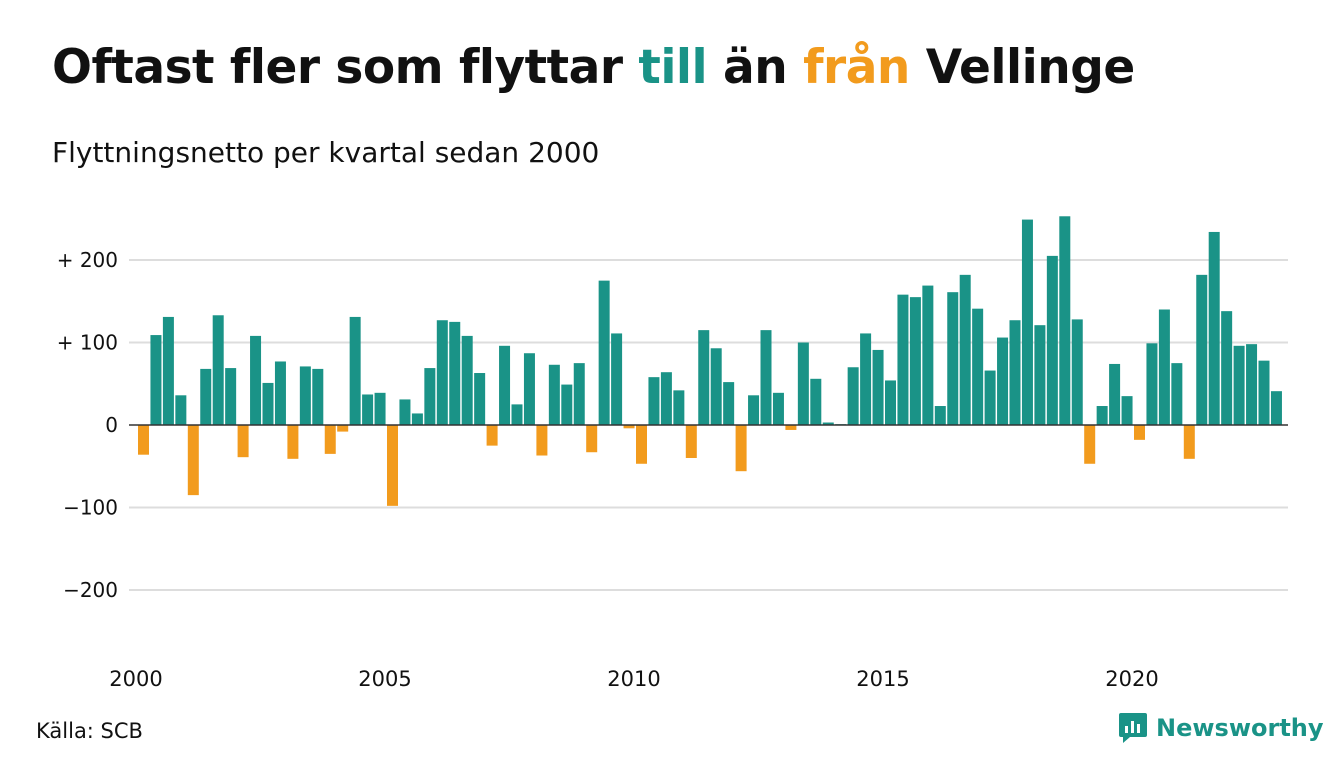  I want to click on bar-2004-k2, so click(355, 370).